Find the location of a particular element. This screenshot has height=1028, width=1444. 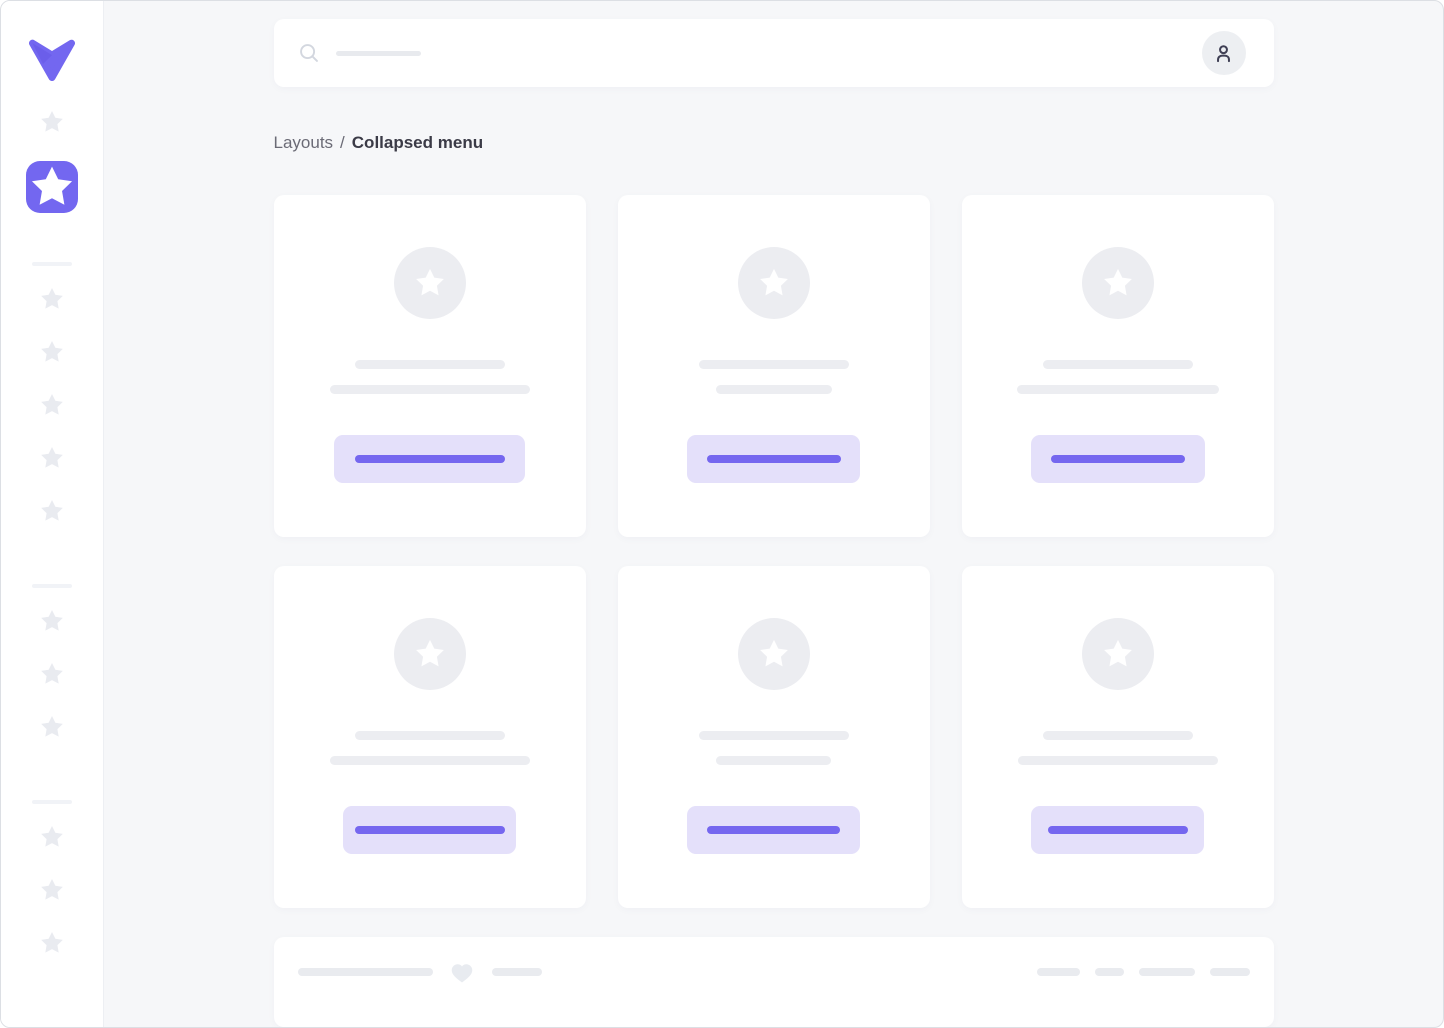

sidebar-nav is located at coordinates (52, 532).